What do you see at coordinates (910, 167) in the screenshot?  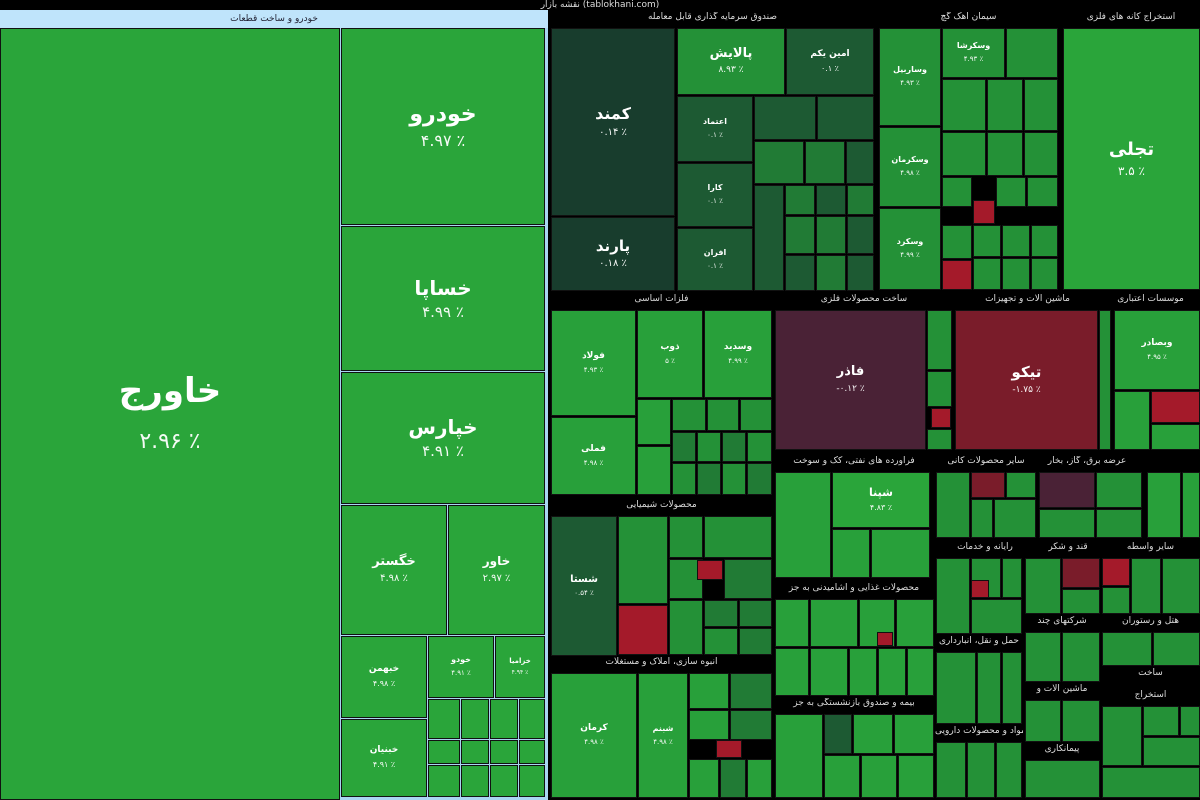 I see `tile-vaskerman: وسکرمان ۴.۹۸ ٪` at bounding box center [910, 167].